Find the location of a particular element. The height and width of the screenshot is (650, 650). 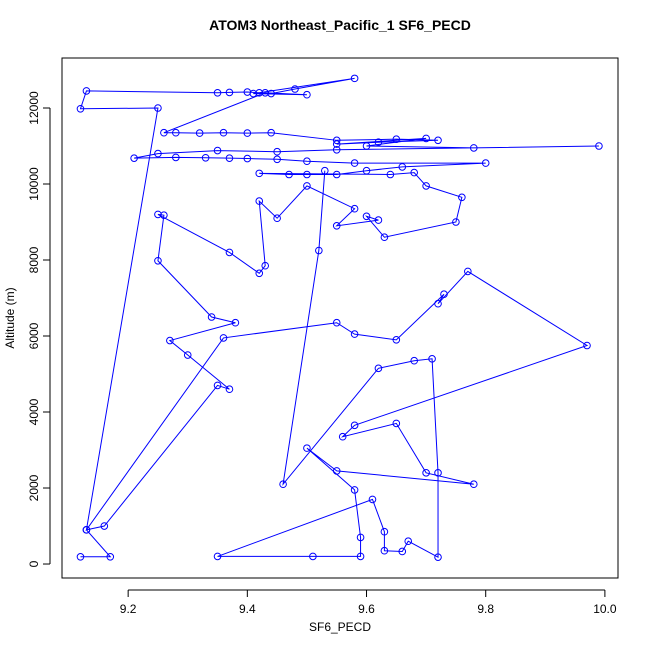

x-tick-label: 9.2 is located at coordinates (128, 609).